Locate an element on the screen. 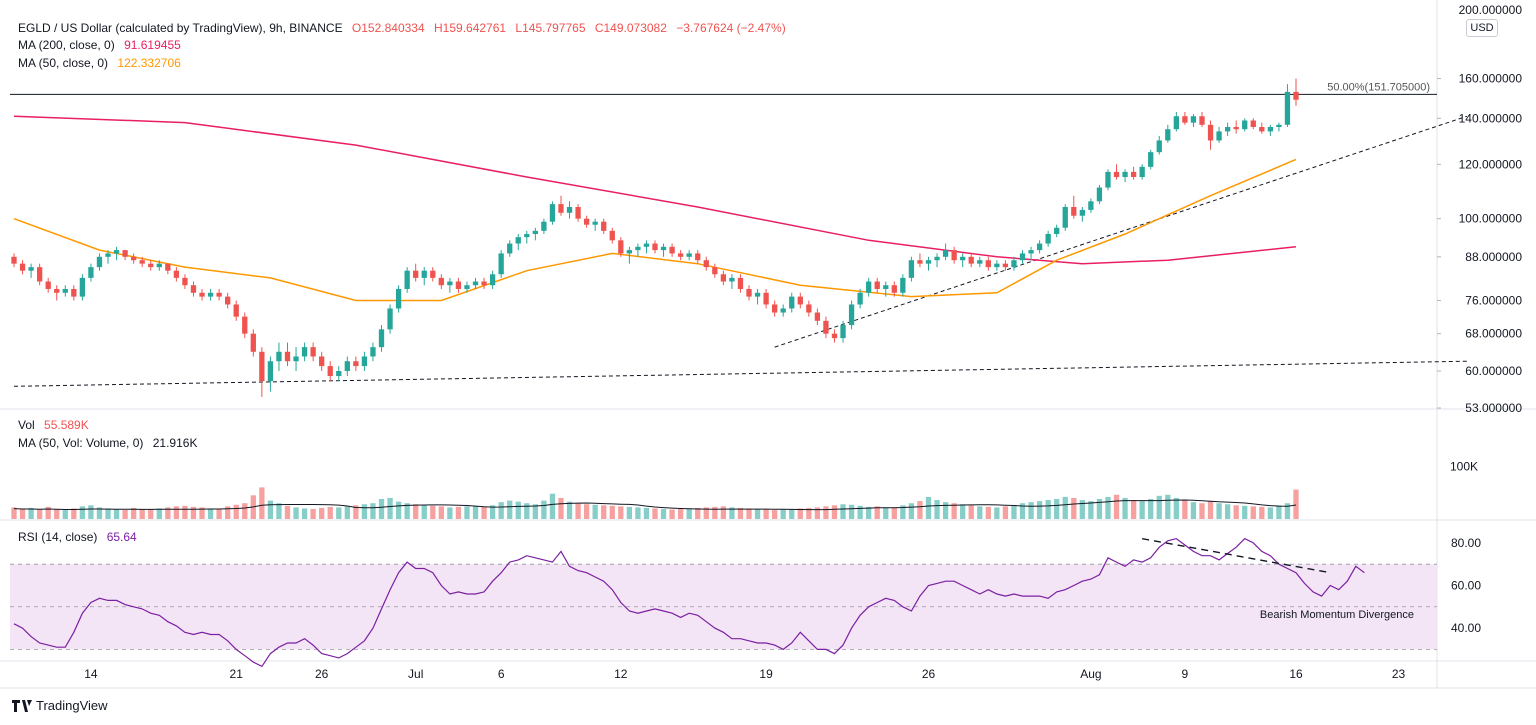  vol-label: Vol is located at coordinates (26, 425).